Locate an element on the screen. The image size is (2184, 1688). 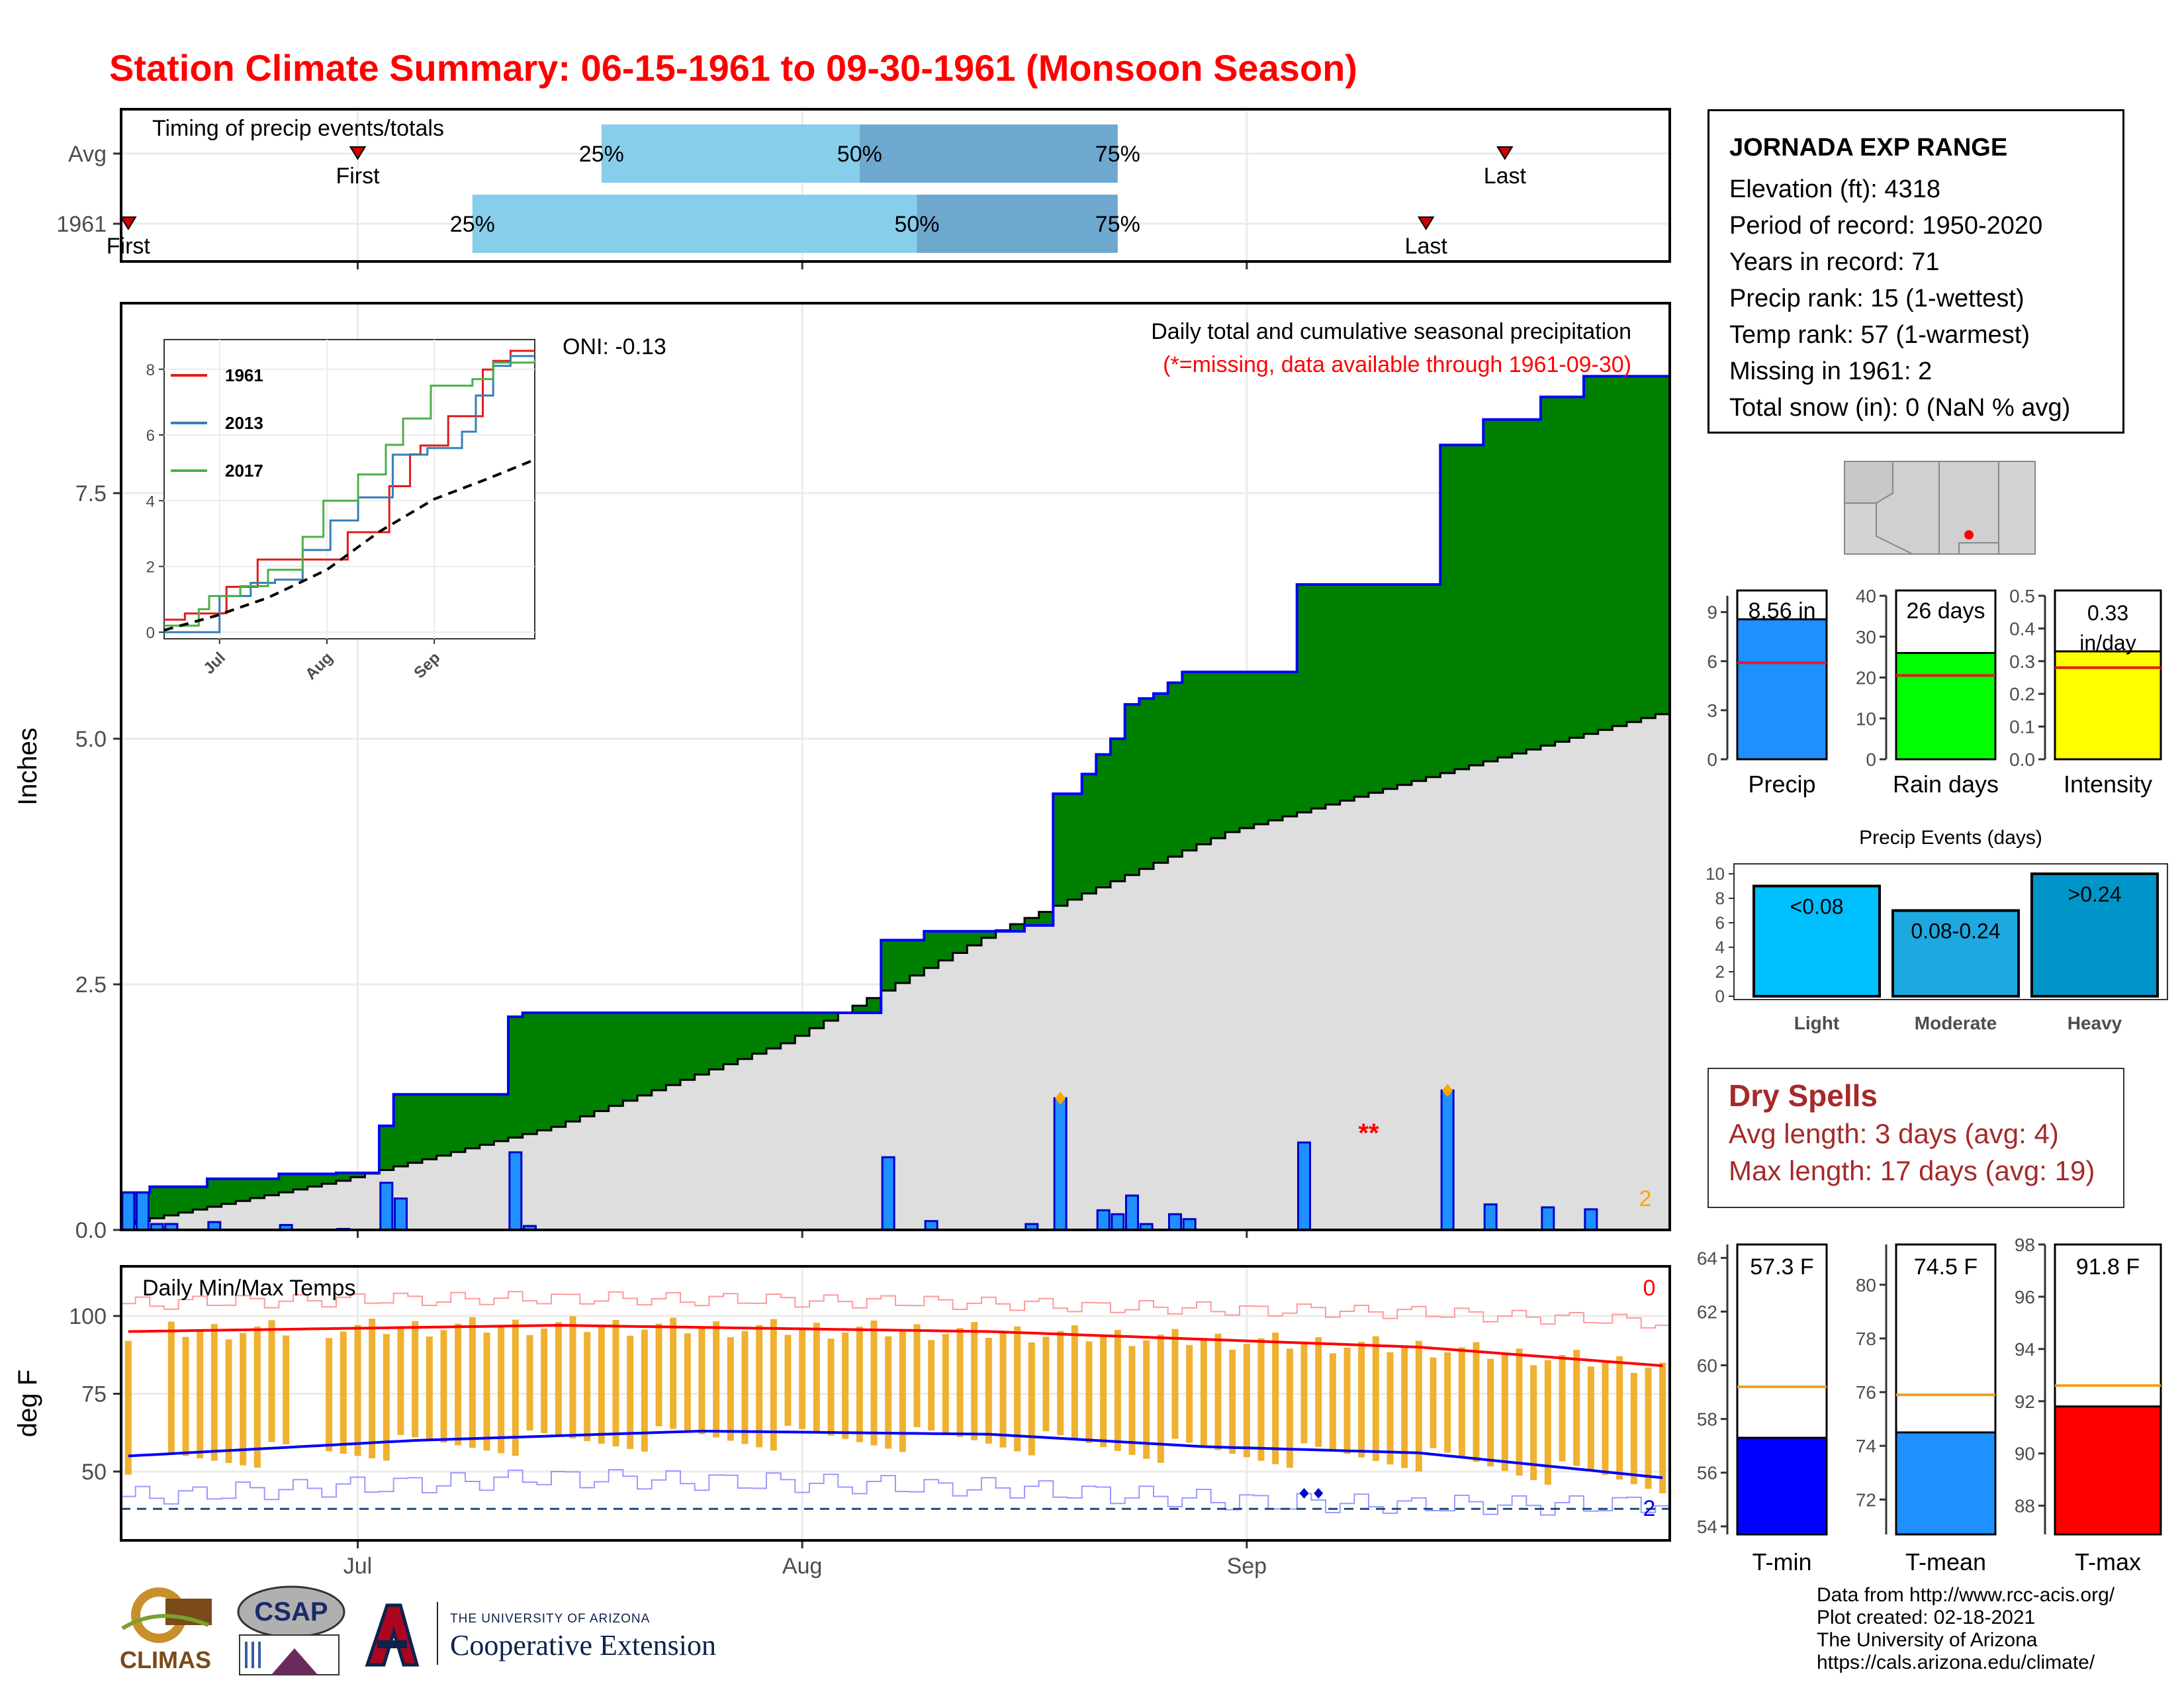
tbar-tick-label: 96 is located at coordinates (2025, 1297).